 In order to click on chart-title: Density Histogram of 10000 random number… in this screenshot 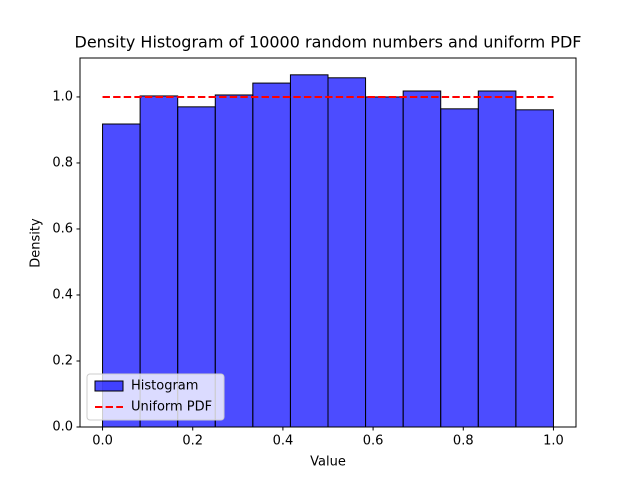, I will do `click(328, 42)`.